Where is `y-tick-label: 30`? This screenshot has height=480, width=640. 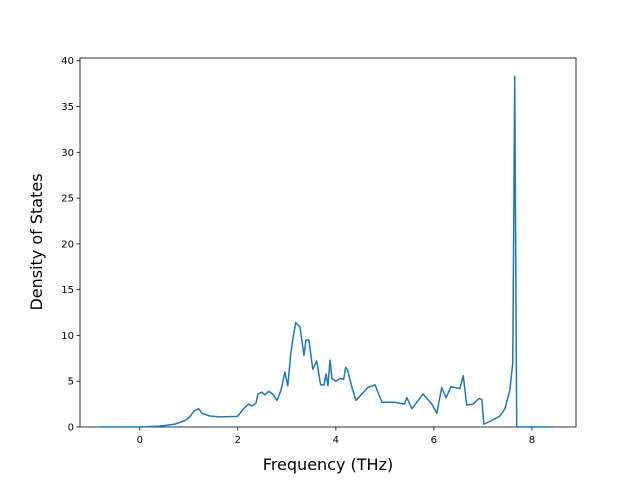
y-tick-label: 30 is located at coordinates (67, 153).